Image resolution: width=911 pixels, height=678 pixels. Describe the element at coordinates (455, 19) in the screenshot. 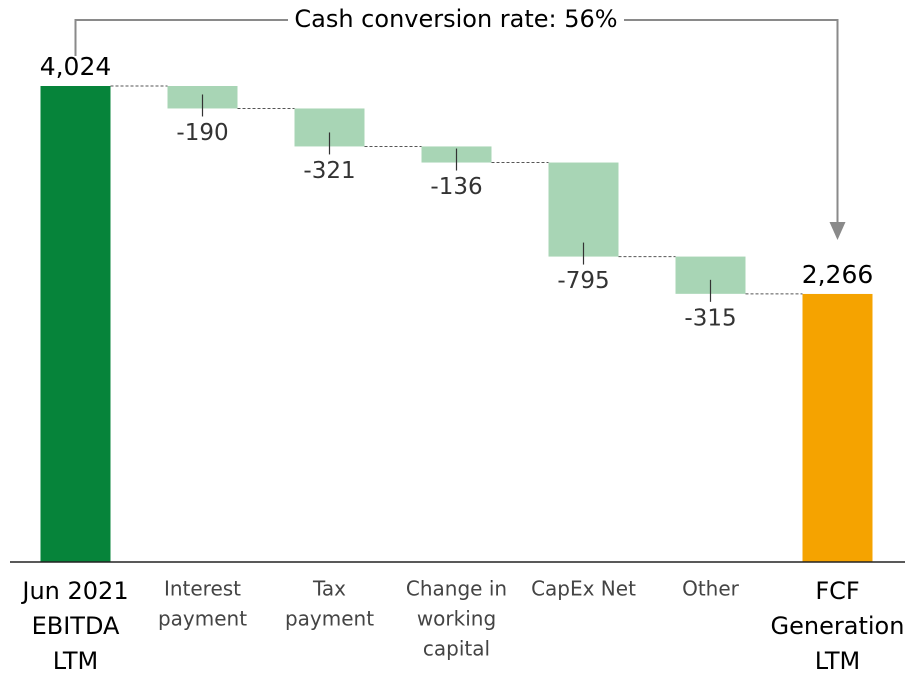

I see `annotation: Cash conversion rate: 56%` at that location.